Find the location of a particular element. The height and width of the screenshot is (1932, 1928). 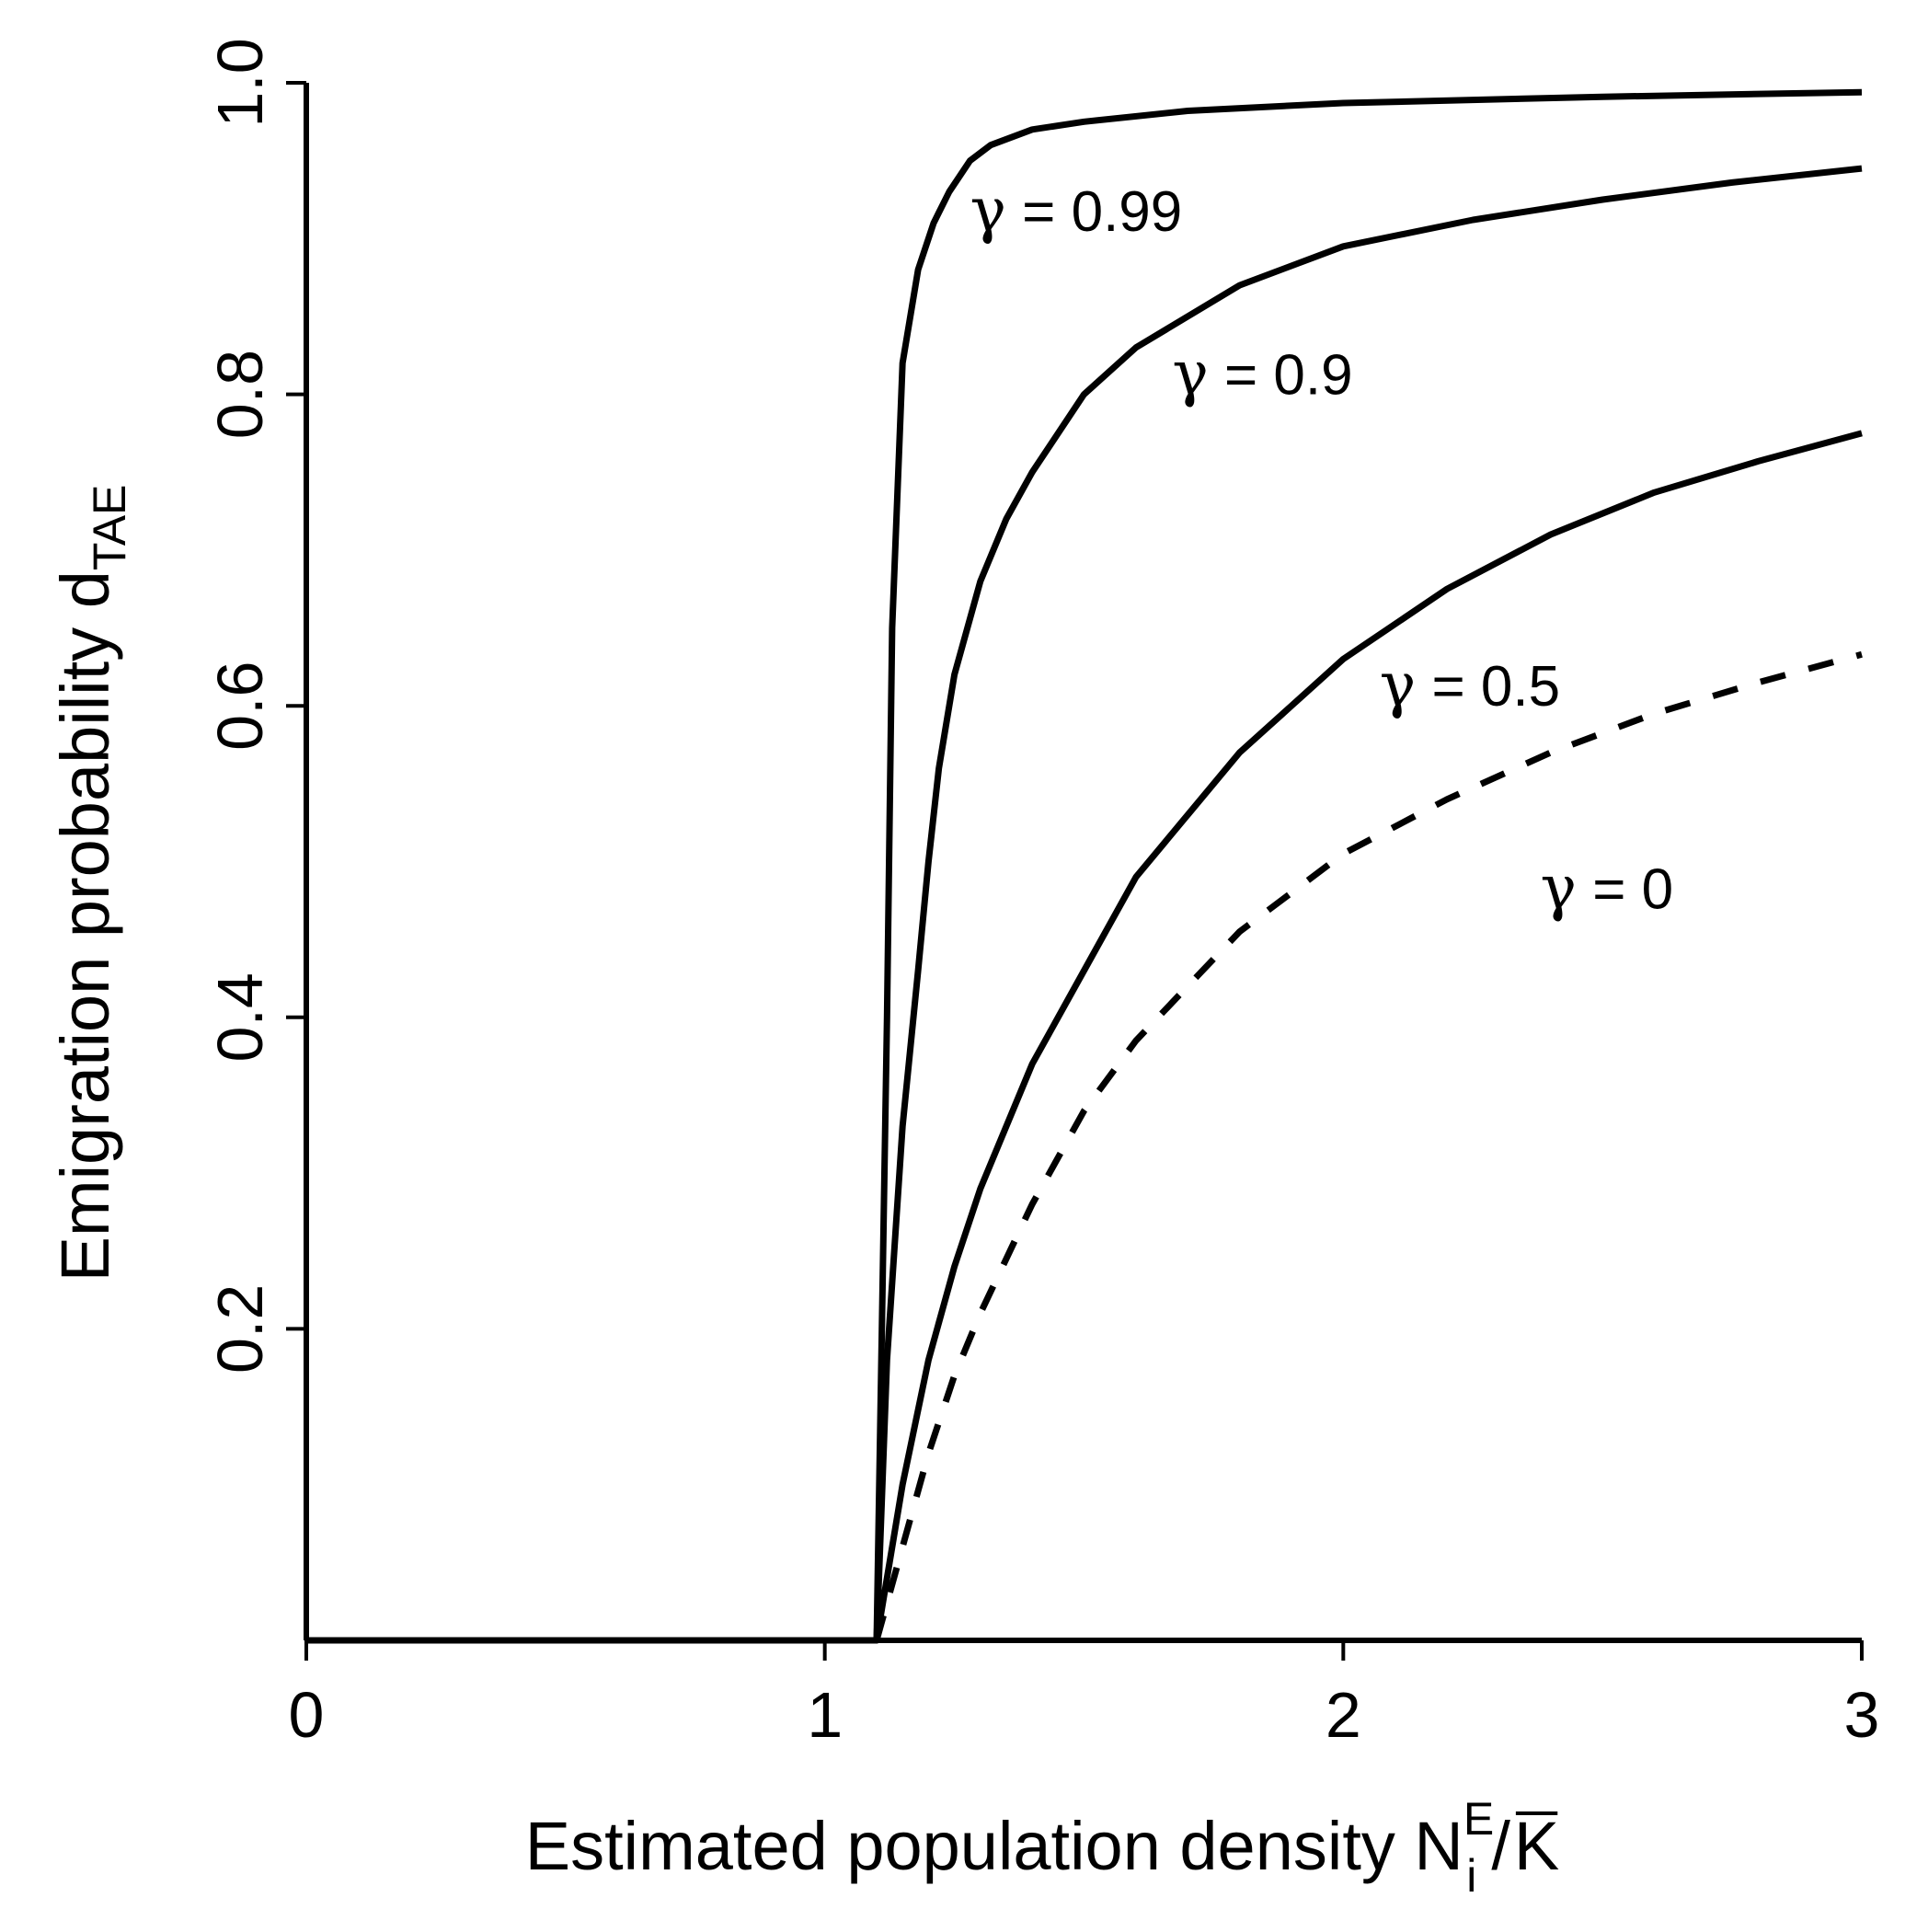

y-tick-label: 0.6 is located at coordinates (240, 706).